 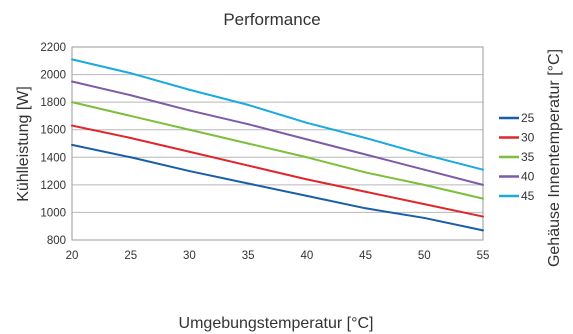 I want to click on legend-item-35: 35, so click(x=517, y=157).